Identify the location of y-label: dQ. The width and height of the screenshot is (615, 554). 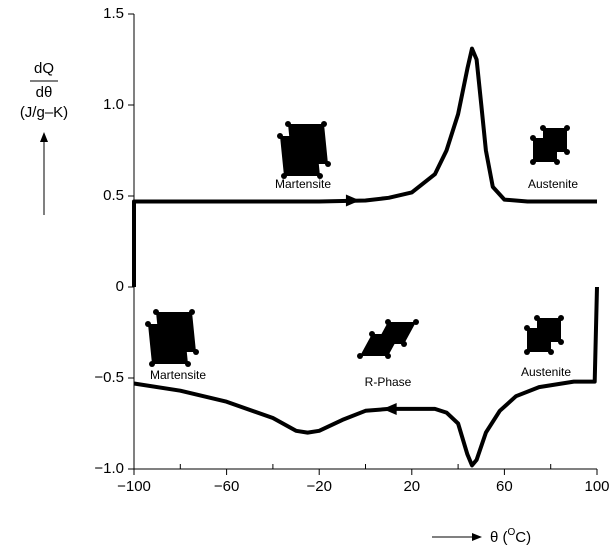
(44, 68).